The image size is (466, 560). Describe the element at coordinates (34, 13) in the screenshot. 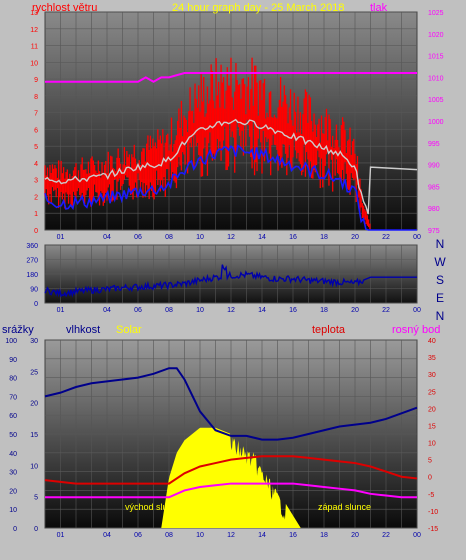

I see `wind-tick-label: 13` at that location.